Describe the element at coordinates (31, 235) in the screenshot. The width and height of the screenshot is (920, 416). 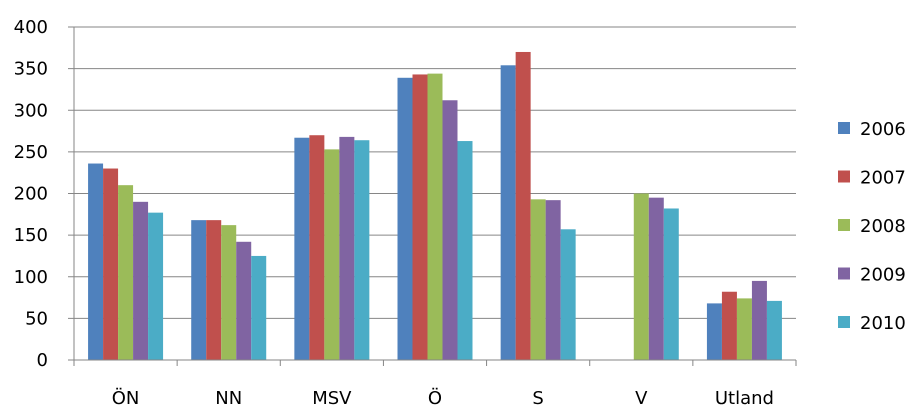
I see `y-tick-label: 150` at that location.